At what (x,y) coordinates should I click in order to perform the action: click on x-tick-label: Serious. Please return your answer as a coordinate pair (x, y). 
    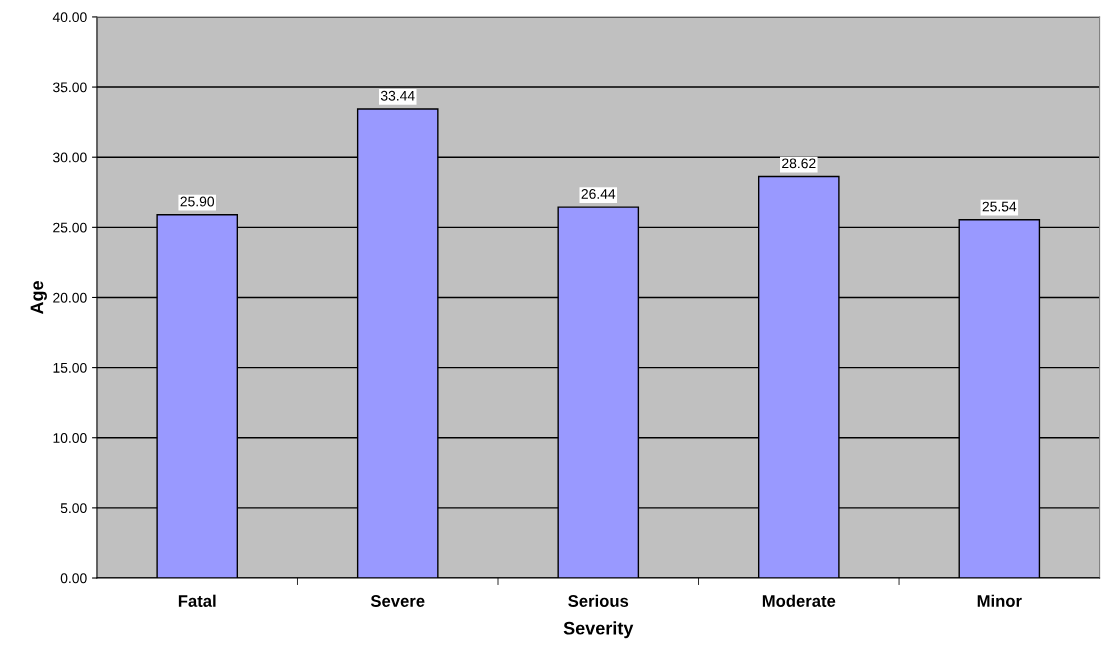
    Looking at the image, I should click on (598, 600).